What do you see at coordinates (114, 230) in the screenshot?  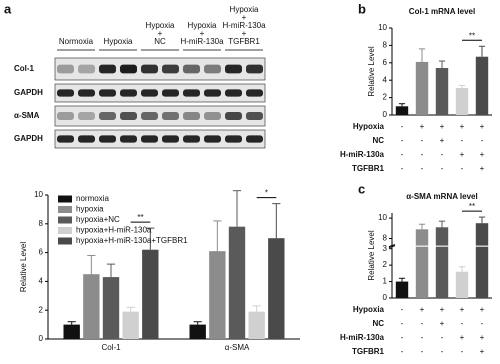 I see `legend-label: hypoxia+H-miR-130a` at bounding box center [114, 230].